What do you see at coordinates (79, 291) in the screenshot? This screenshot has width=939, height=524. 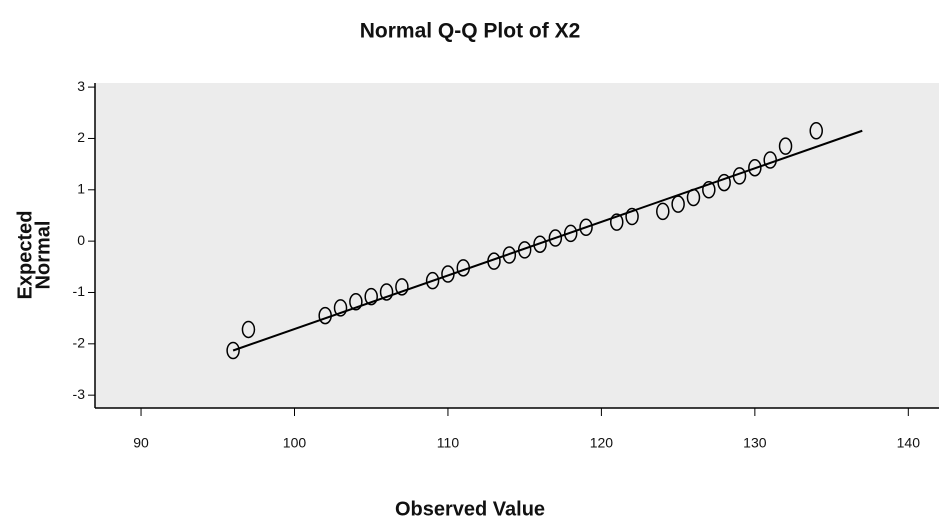 I see `y-tick-label: -1` at bounding box center [79, 291].